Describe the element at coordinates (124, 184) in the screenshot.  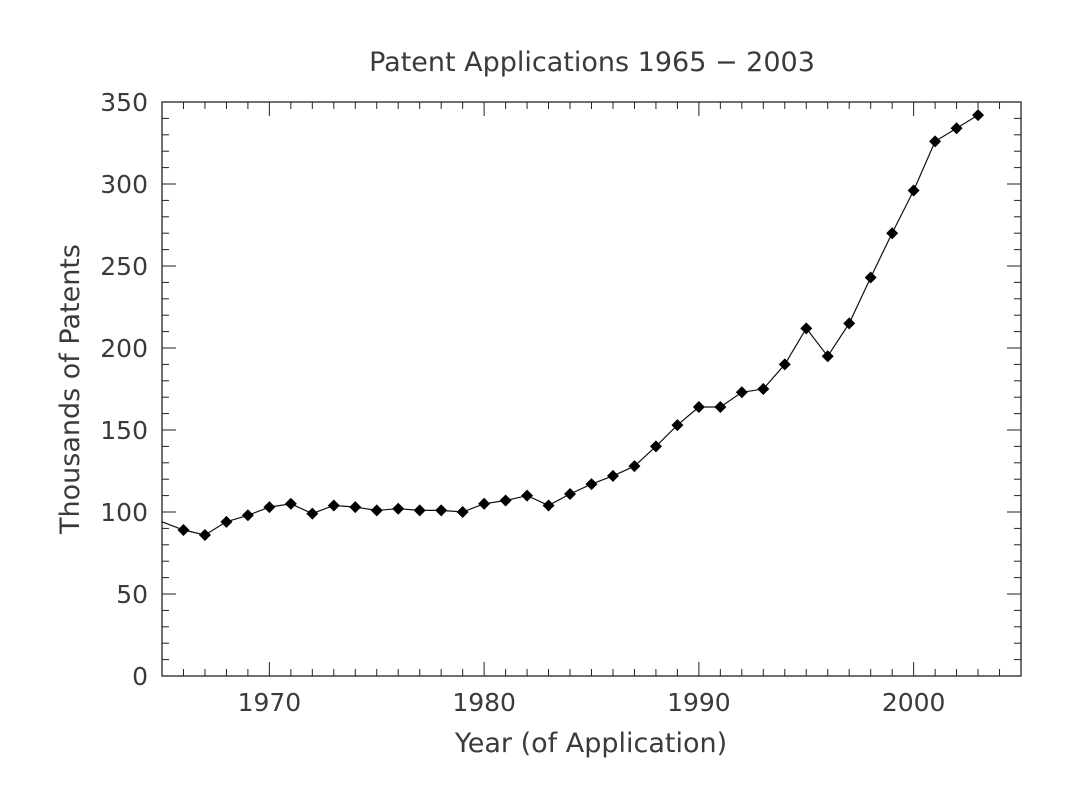
I see `y-tick-label: 300` at that location.